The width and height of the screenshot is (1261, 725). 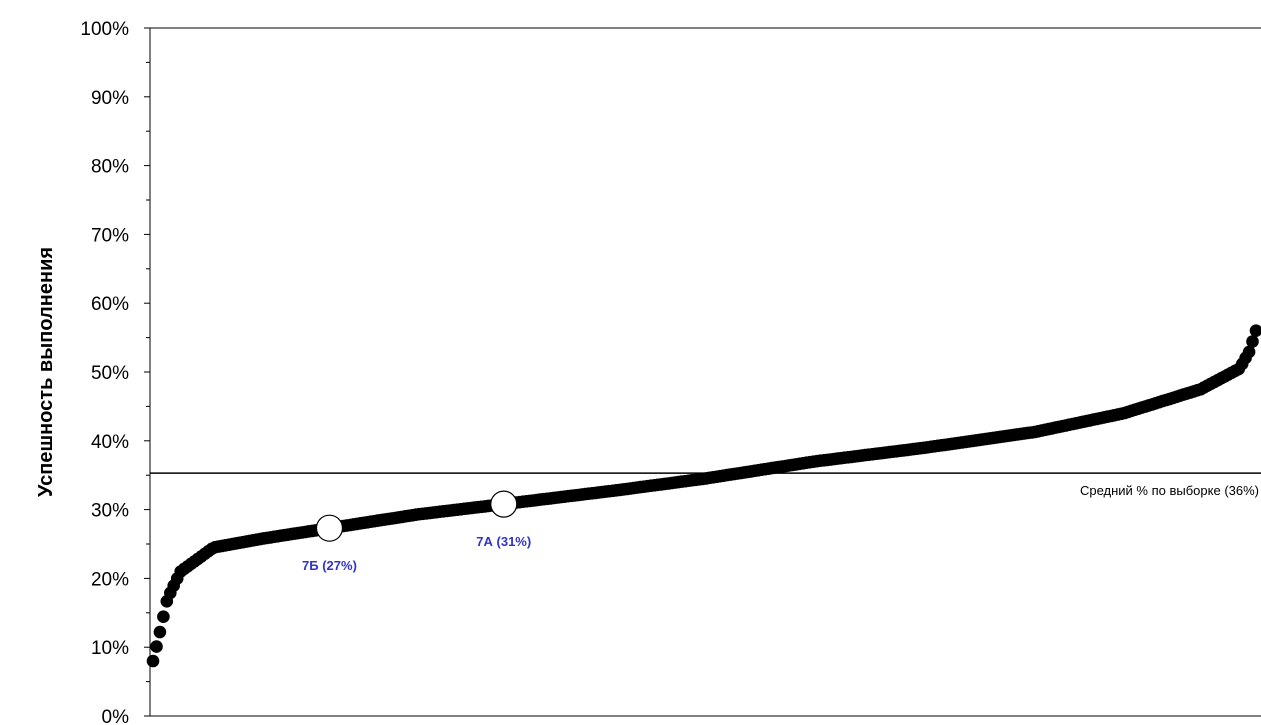 What do you see at coordinates (503, 541) in the screenshot?
I see `highlight-label: 7А (31%)` at bounding box center [503, 541].